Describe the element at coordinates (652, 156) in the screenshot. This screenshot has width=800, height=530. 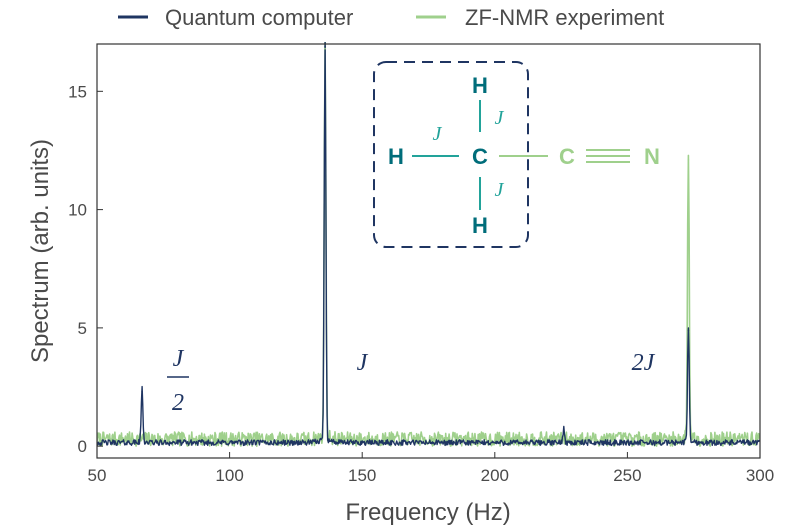
I see `atom-n: N` at that location.